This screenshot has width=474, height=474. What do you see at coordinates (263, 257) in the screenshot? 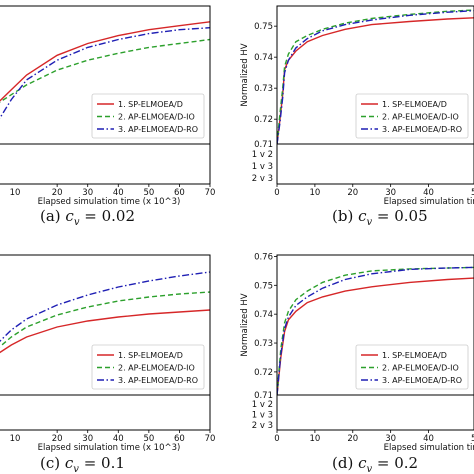
I see `y-tick-label: 0.76` at bounding box center [263, 257].